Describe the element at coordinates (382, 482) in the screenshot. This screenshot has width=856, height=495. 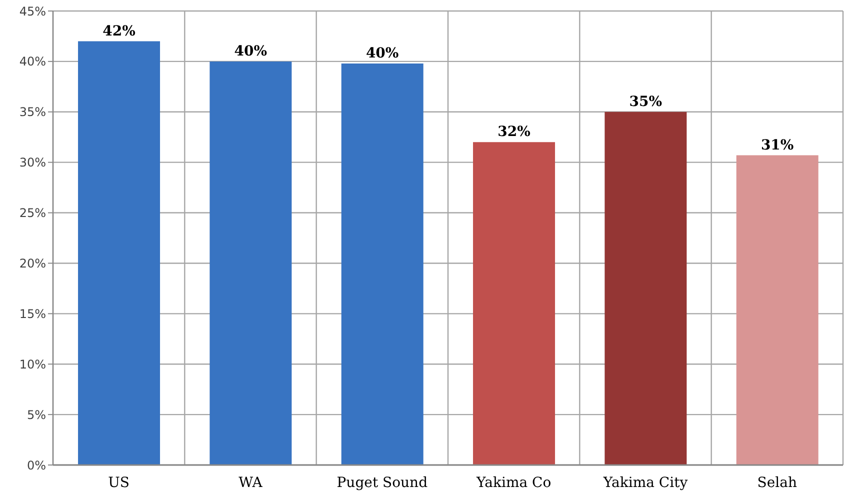
I see `x-tick-label: Puget Sound` at that location.